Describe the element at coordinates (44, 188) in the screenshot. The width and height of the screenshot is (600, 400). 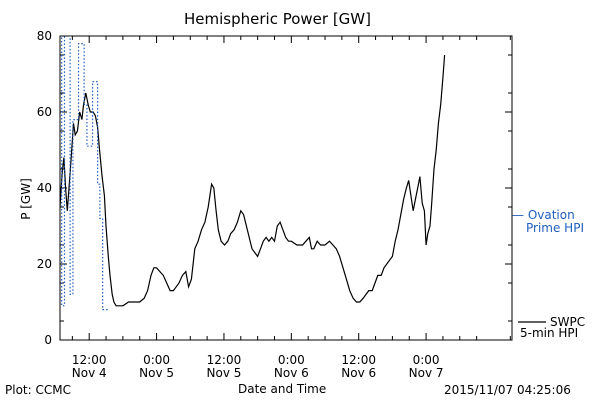
I see `y-tick-label: 40` at that location.